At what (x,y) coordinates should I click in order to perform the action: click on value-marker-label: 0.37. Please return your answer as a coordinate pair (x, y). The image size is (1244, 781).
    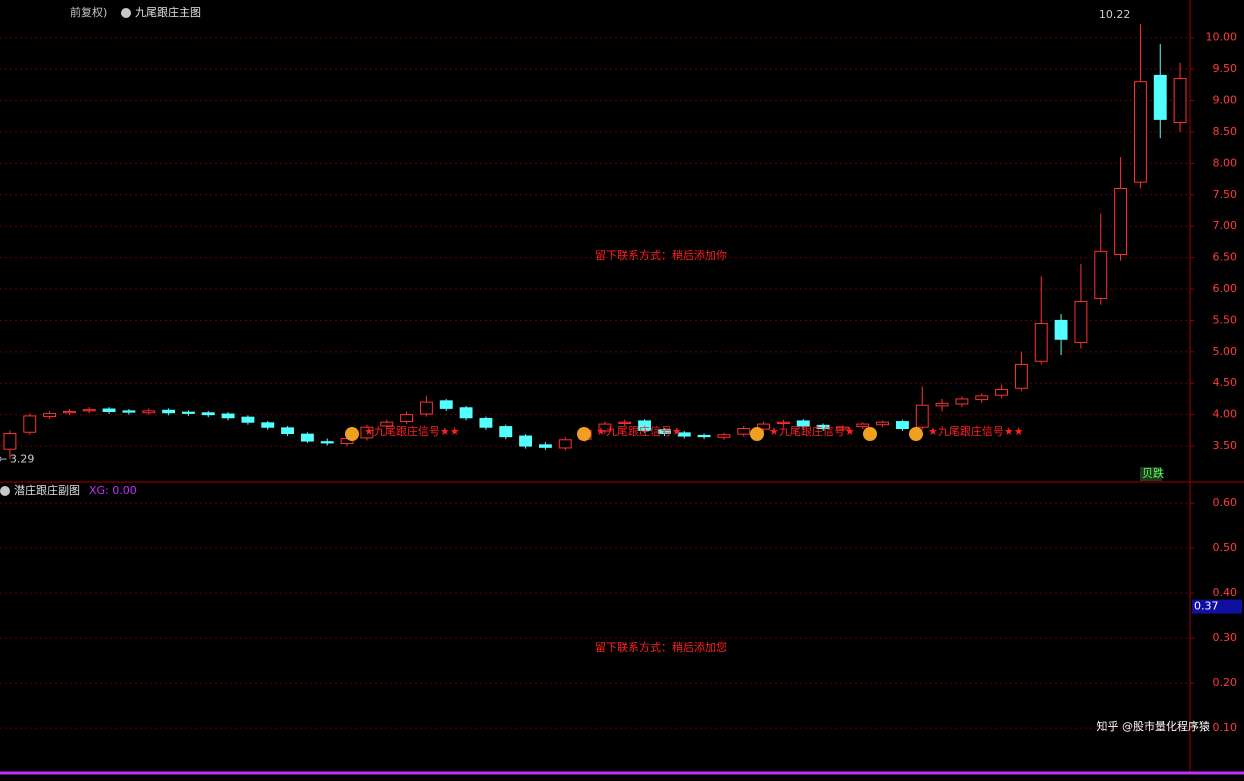
    Looking at the image, I should click on (1206, 606).